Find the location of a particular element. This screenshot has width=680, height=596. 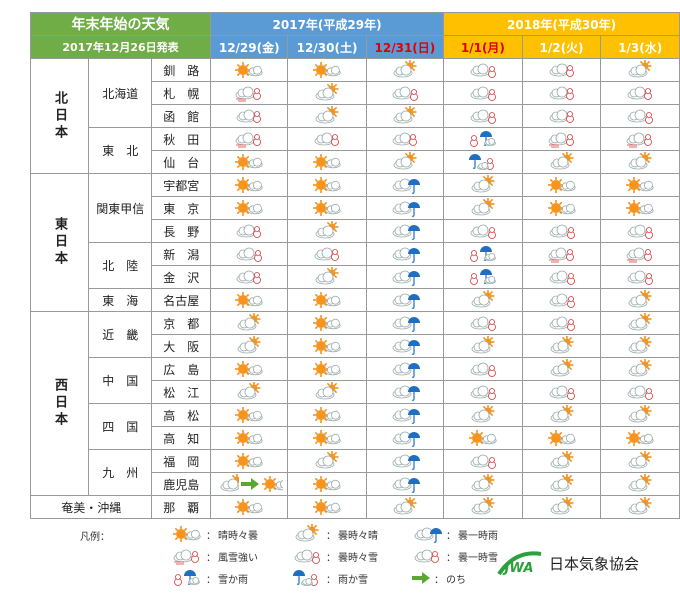

legend-item: ：曇一時雨 is located at coordinates (454, 534).